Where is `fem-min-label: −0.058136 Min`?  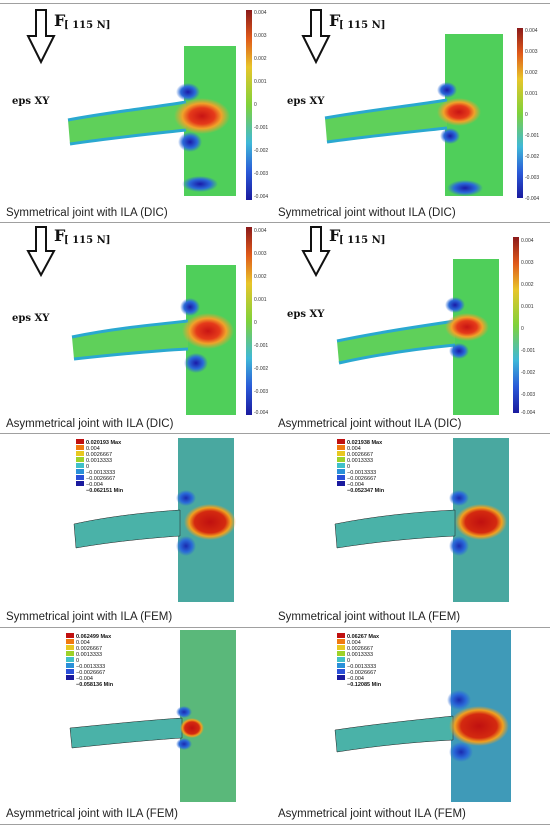
fem-min-label: −0.058136 Min is located at coordinates (95, 685).